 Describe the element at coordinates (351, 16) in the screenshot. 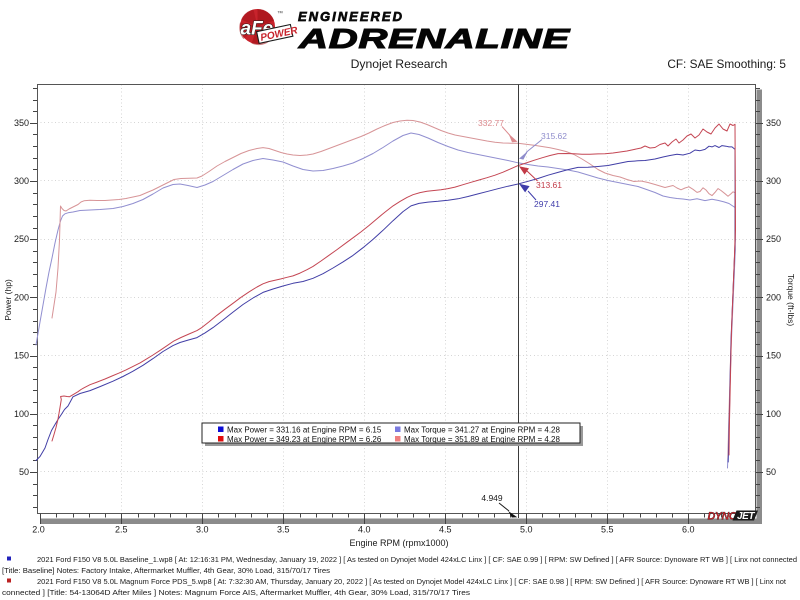

I see `svg-text: ENGINEERED` at that location.